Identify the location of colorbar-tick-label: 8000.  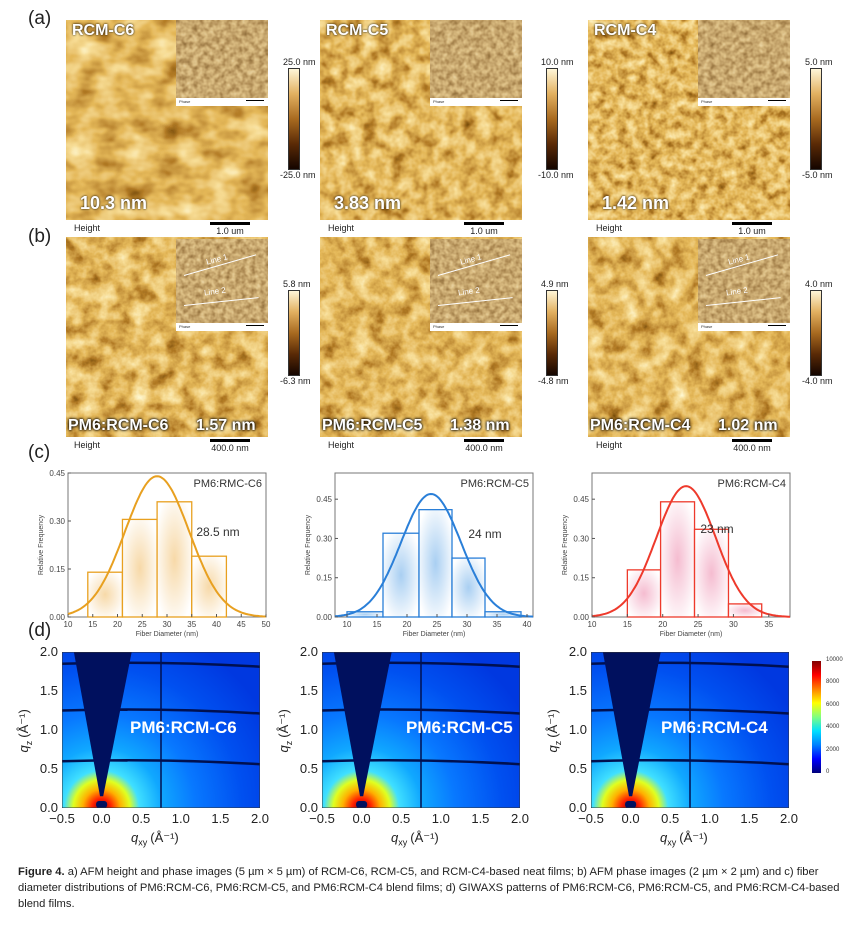
(833, 682).